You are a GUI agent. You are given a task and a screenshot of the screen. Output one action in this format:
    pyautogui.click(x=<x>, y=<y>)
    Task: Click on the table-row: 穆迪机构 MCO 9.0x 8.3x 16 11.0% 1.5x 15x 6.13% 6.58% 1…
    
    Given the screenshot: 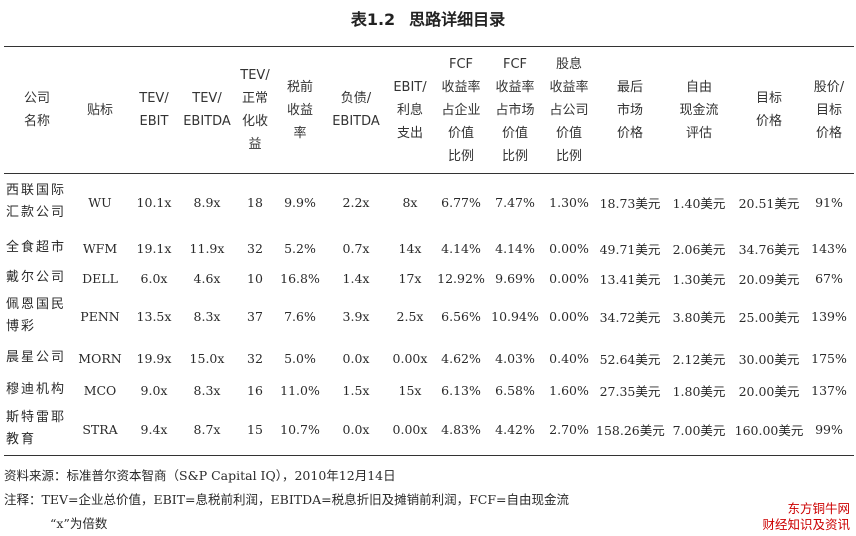 What is the action you would take?
    pyautogui.click(x=429, y=390)
    